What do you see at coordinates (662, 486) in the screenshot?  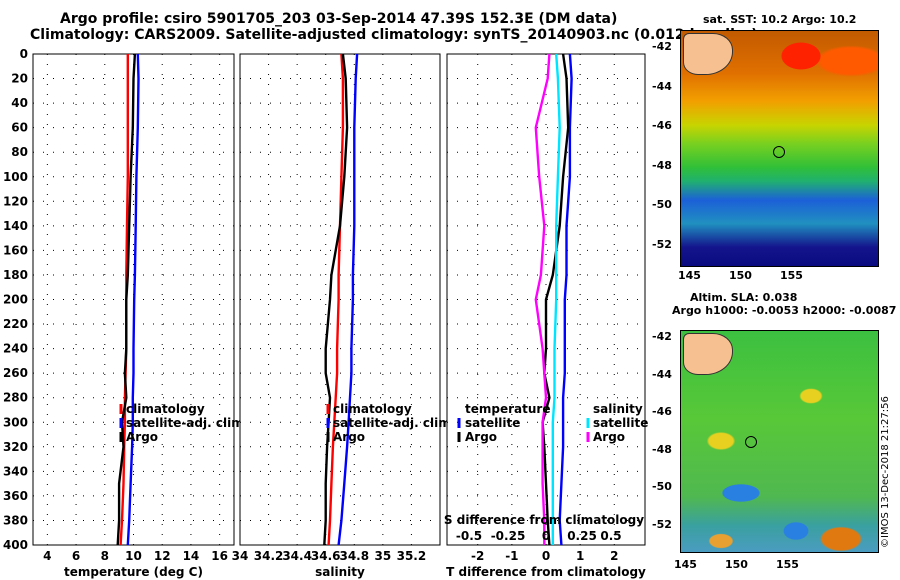 I see `sla-lat-tick-label: -50` at bounding box center [662, 486].